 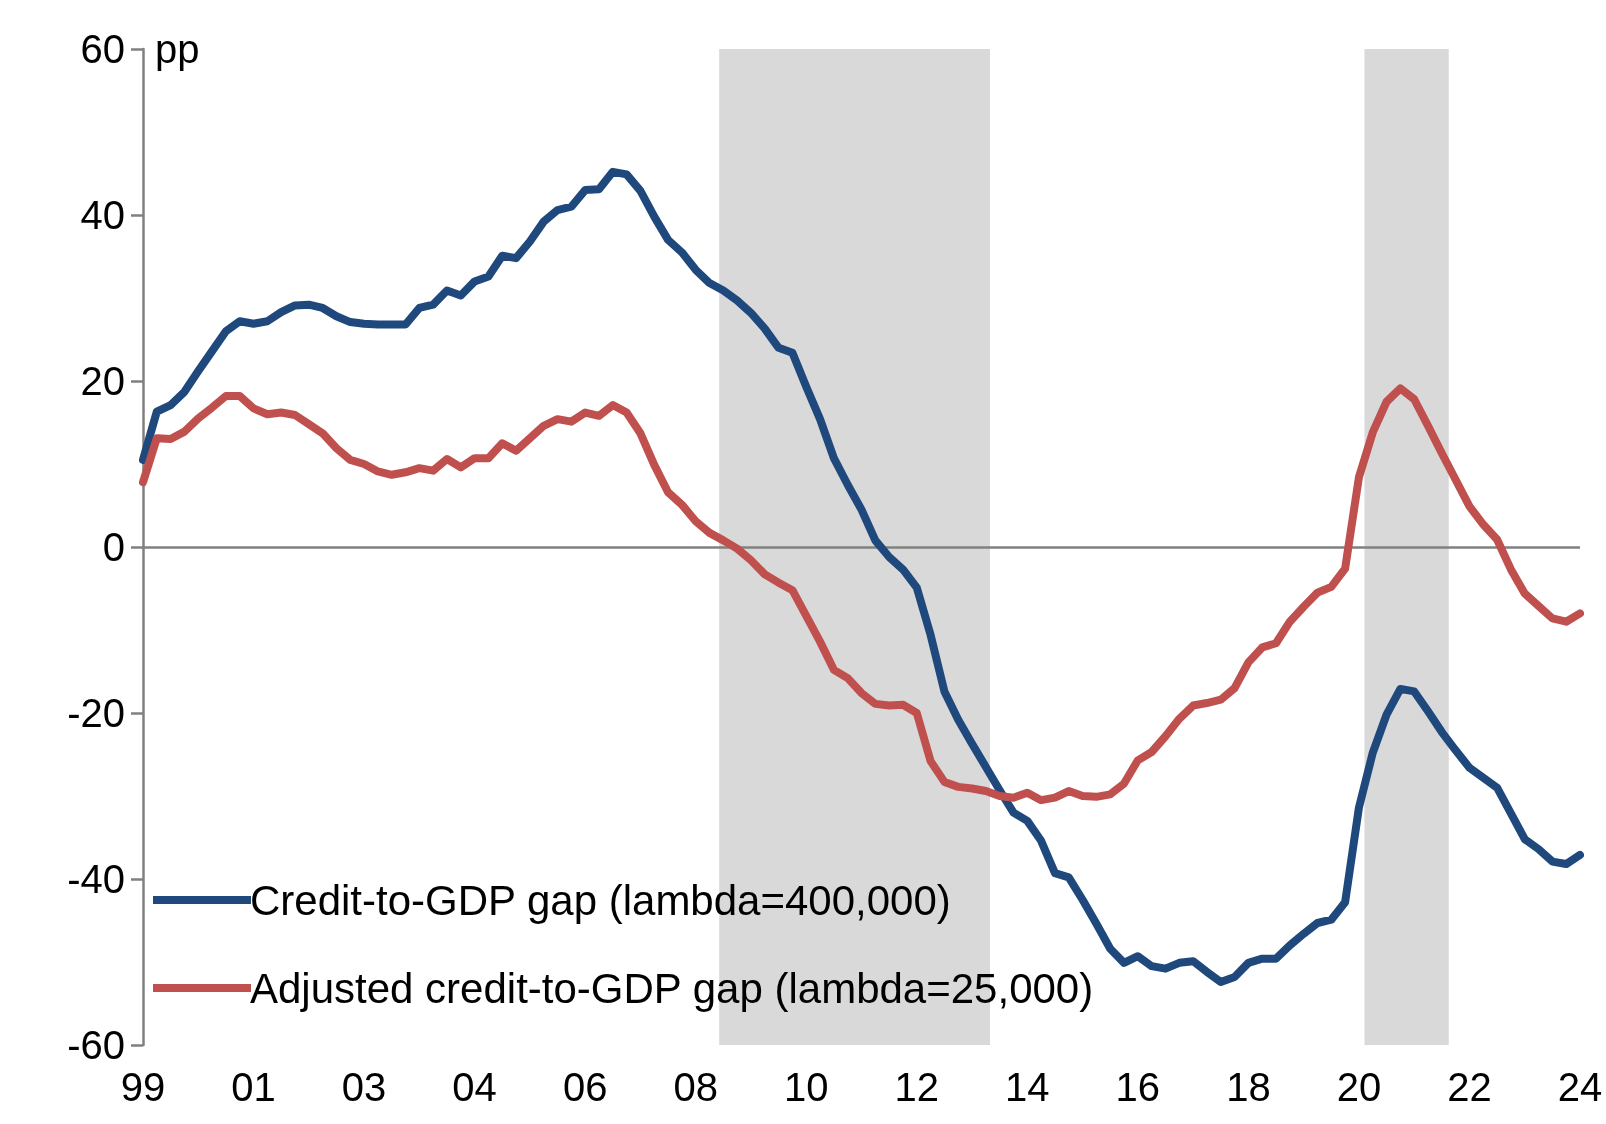 What do you see at coordinates (96, 1045) in the screenshot?
I see `y-tick-label: -60` at bounding box center [96, 1045].